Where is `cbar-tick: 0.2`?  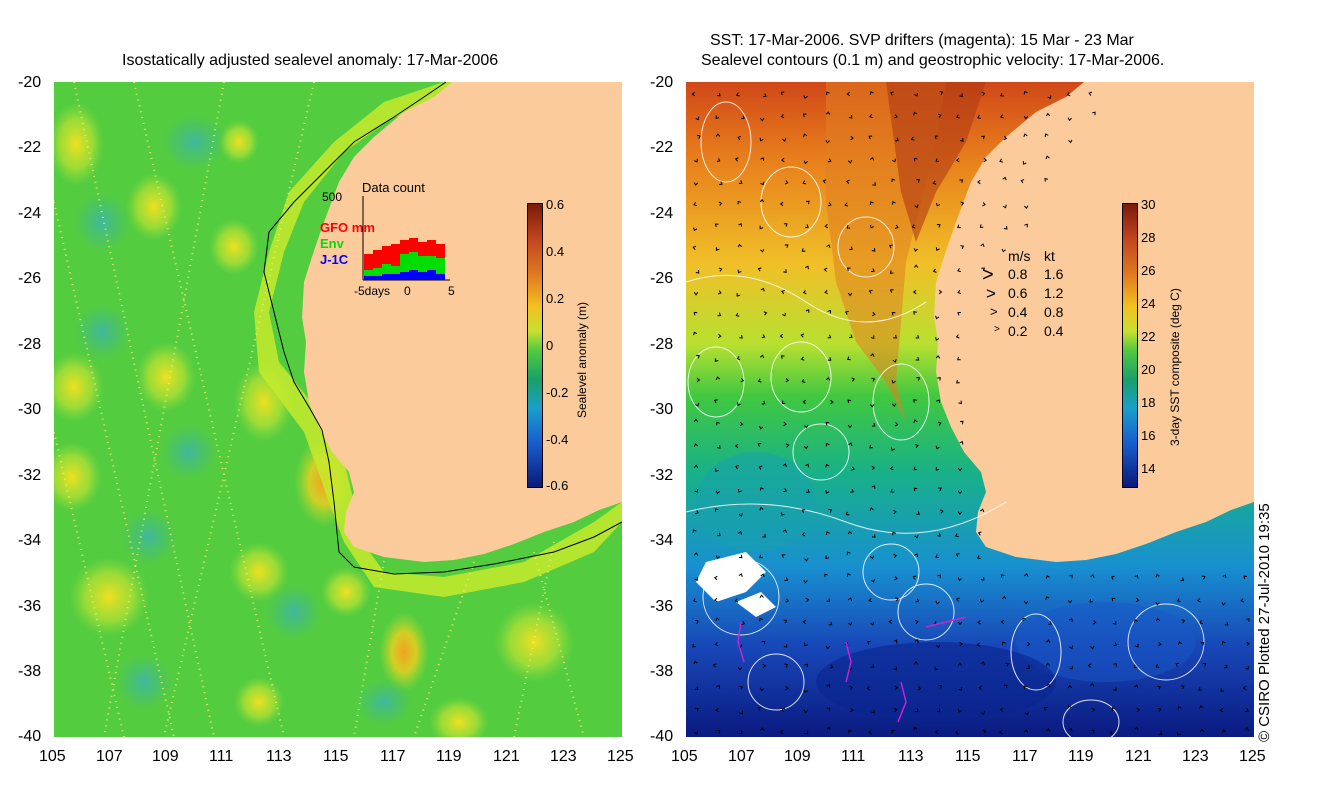 cbar-tick: 0.2 is located at coordinates (555, 298).